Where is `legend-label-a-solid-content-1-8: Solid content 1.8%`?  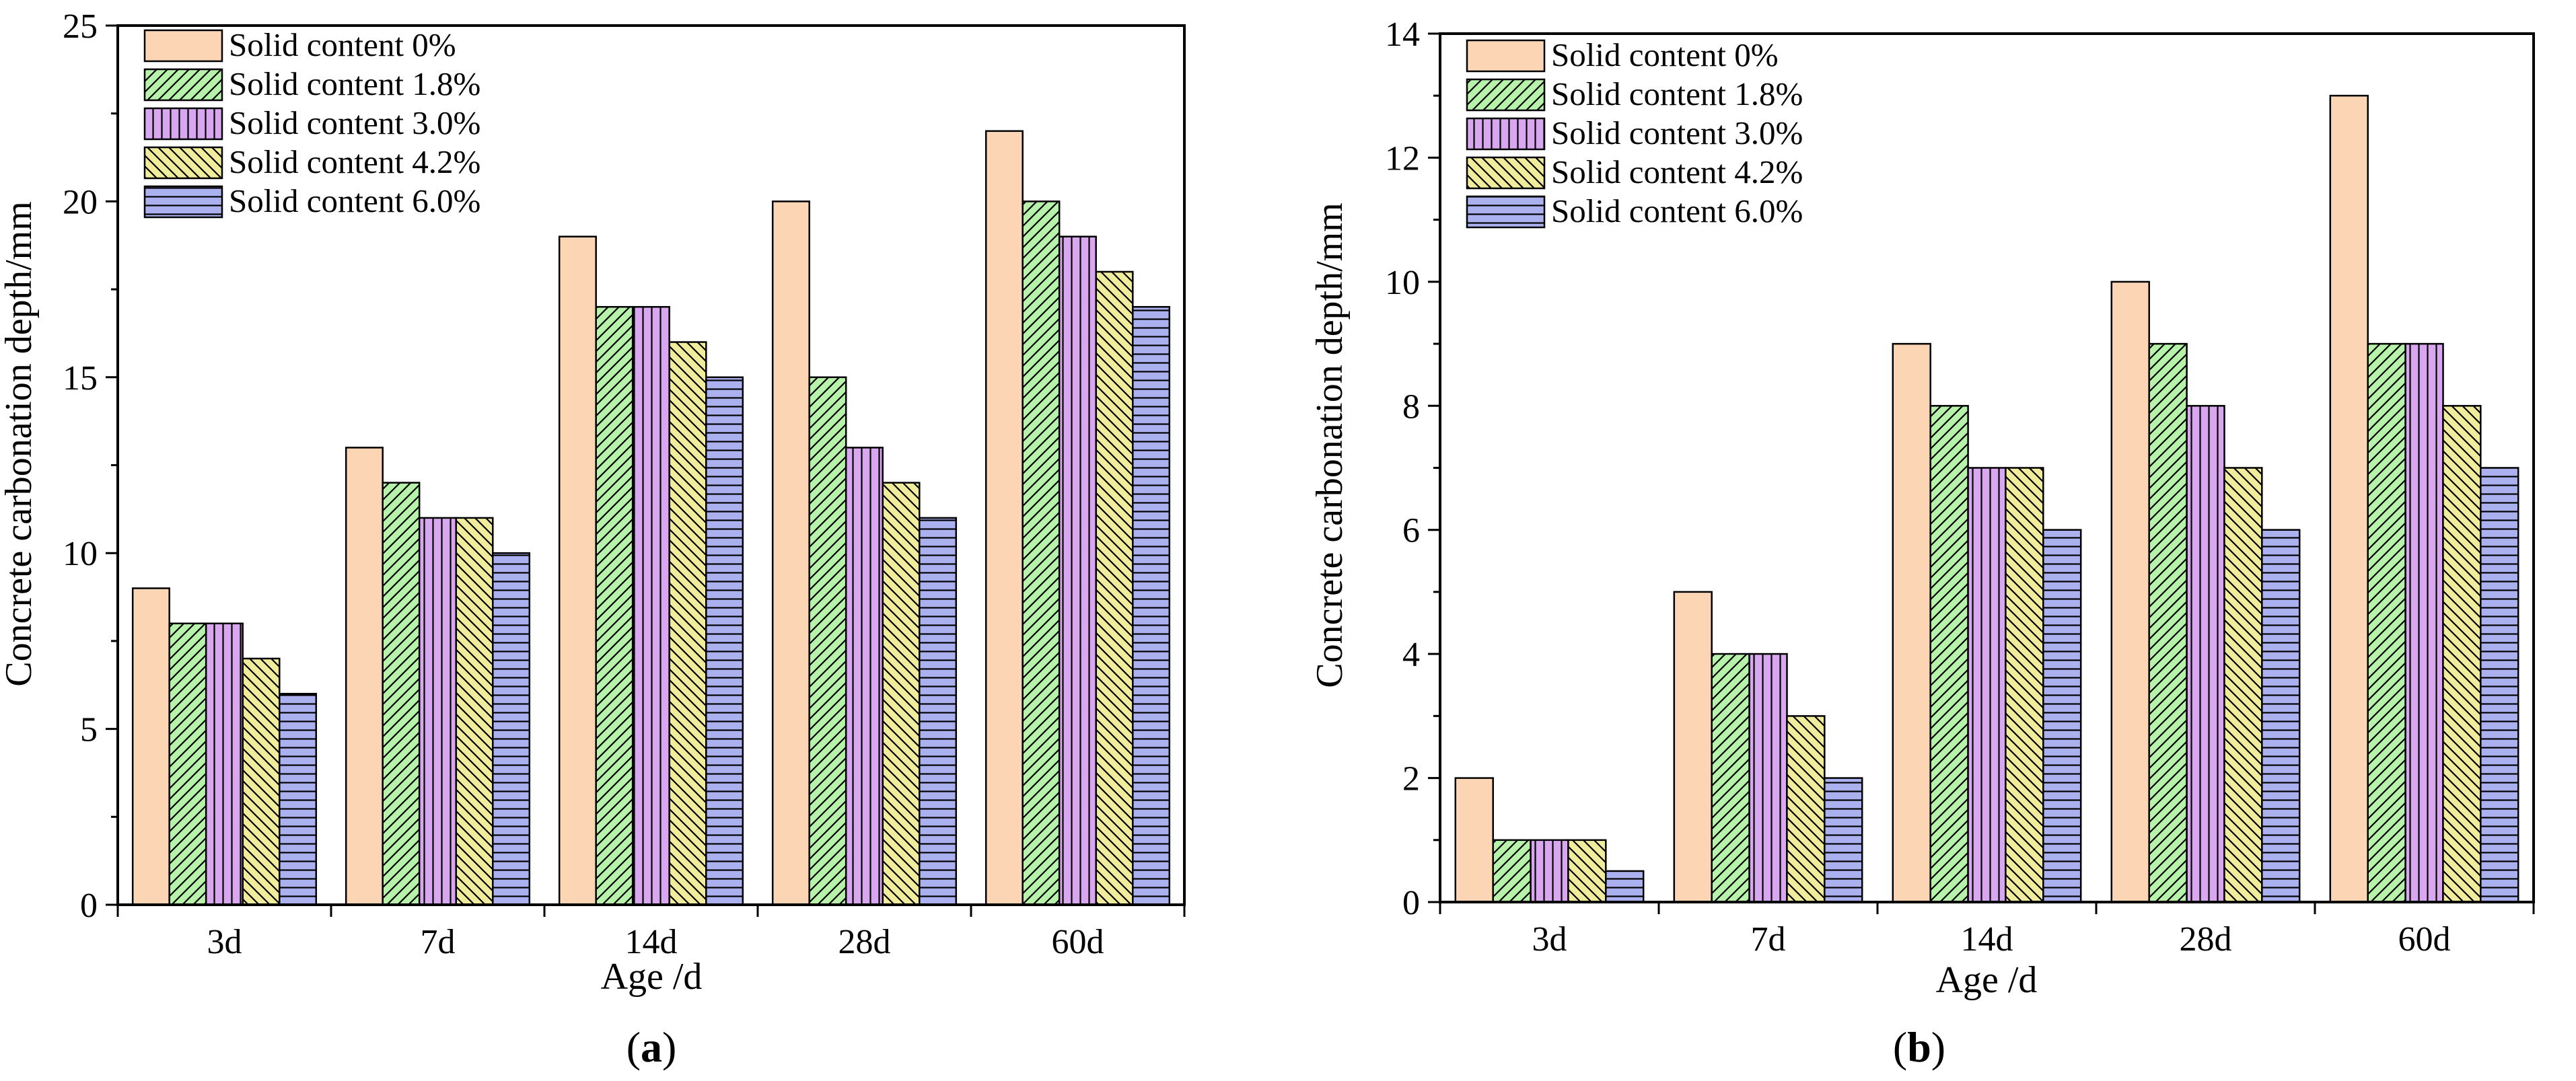
legend-label-a-solid-content-1-8: Solid content 1.8% is located at coordinates (354, 83).